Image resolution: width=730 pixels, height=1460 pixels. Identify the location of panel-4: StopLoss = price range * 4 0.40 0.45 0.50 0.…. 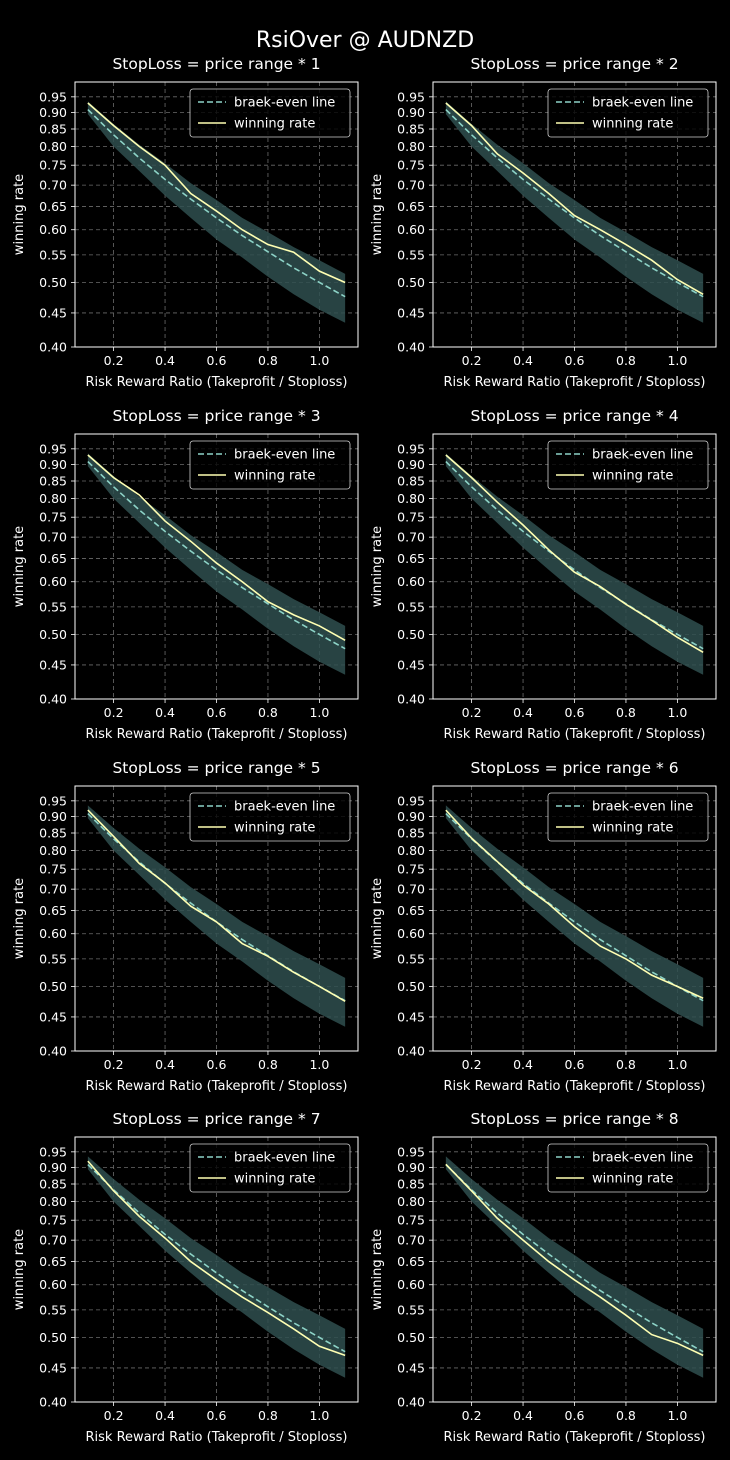
(543, 574).